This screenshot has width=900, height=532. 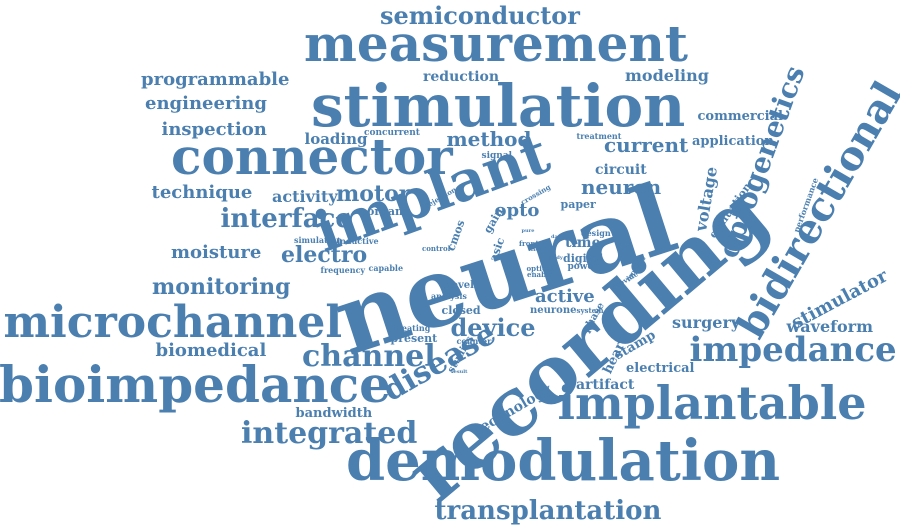 I want to click on word-modeling: modeling, so click(x=667, y=75).